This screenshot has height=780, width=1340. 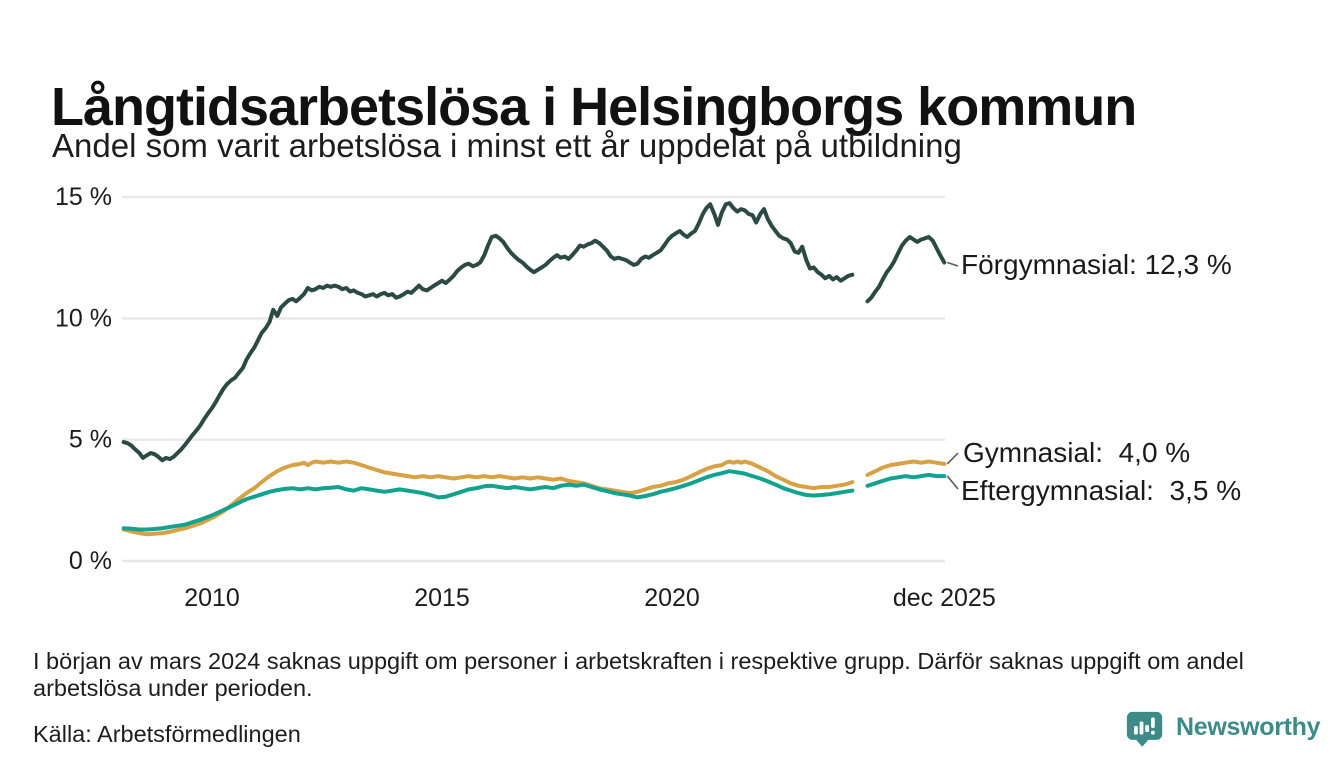 I want to click on series-label-forgymnasial: Förgymnasial: 12,3 %, so click(x=1096, y=264).